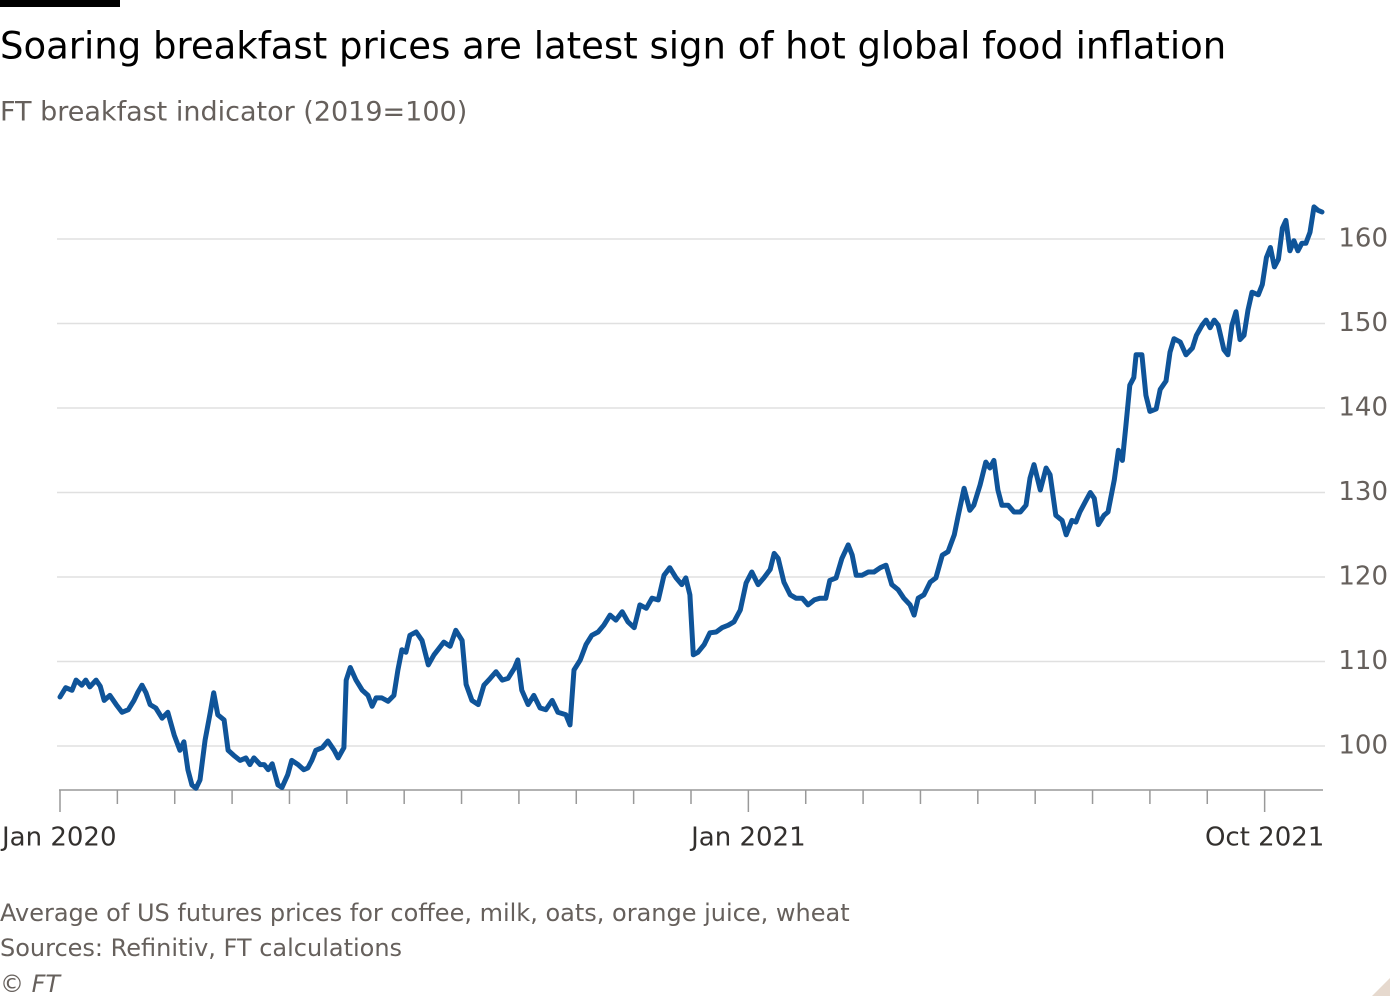 The width and height of the screenshot is (1400, 1000). Describe the element at coordinates (1381, 987) in the screenshot. I see `corner-decoration` at that location.